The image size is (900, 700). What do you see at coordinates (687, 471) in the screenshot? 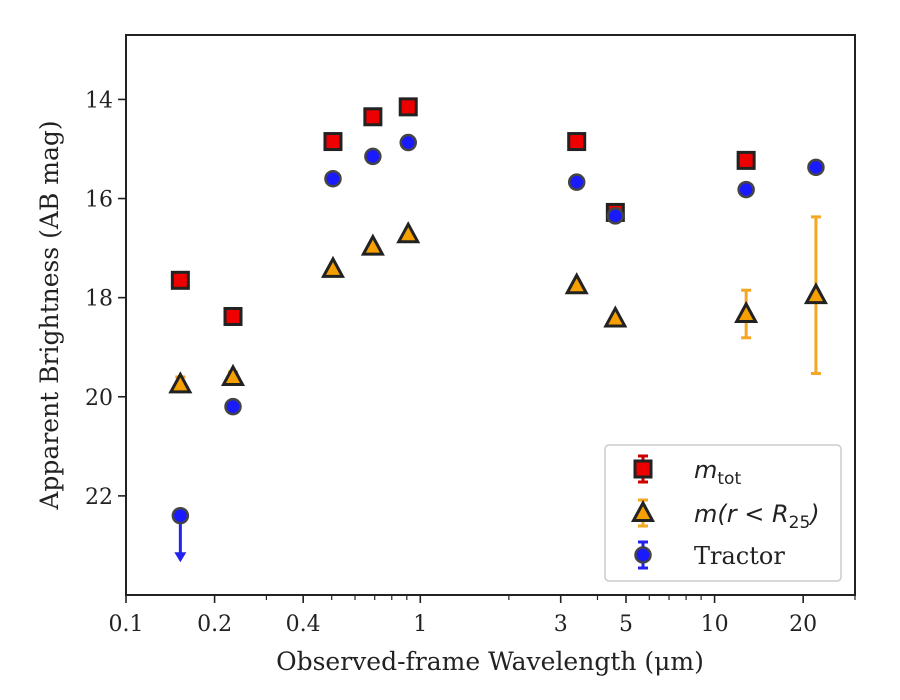
I see `legend-entry: mtot` at bounding box center [687, 471].